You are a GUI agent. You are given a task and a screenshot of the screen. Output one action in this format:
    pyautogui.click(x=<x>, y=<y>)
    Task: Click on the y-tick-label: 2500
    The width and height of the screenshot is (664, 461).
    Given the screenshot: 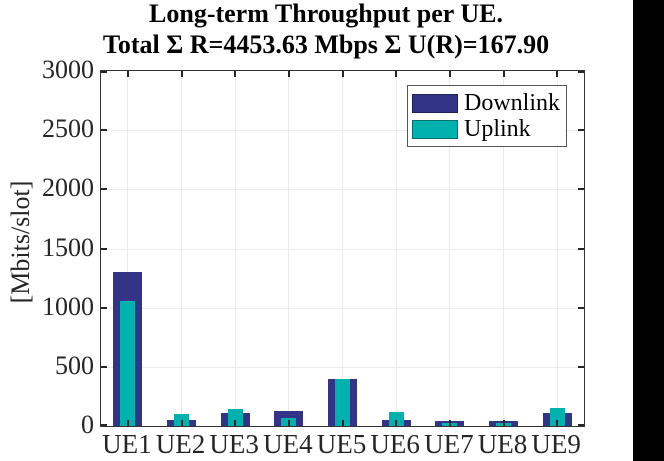 What is the action you would take?
    pyautogui.click(x=68, y=129)
    